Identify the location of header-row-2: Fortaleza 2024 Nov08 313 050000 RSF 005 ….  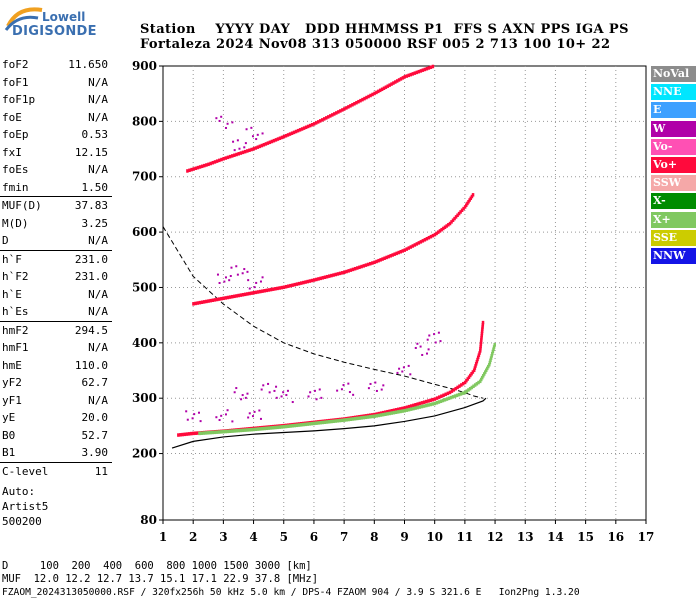
(375, 44).